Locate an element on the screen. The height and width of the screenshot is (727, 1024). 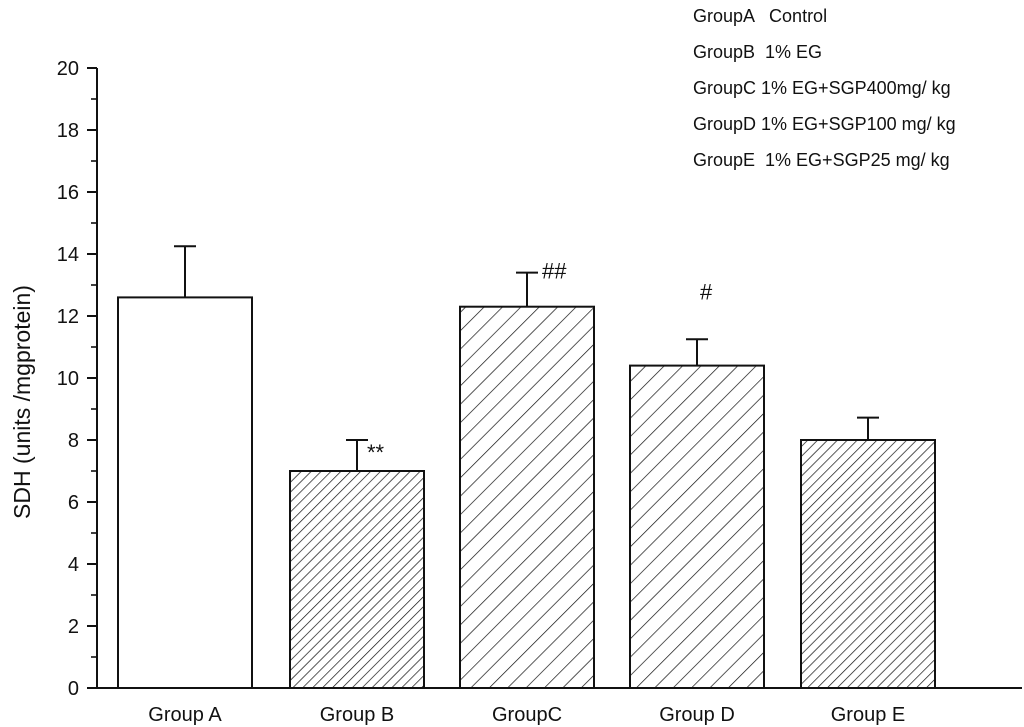
significance-label: ## is located at coordinates (554, 271).